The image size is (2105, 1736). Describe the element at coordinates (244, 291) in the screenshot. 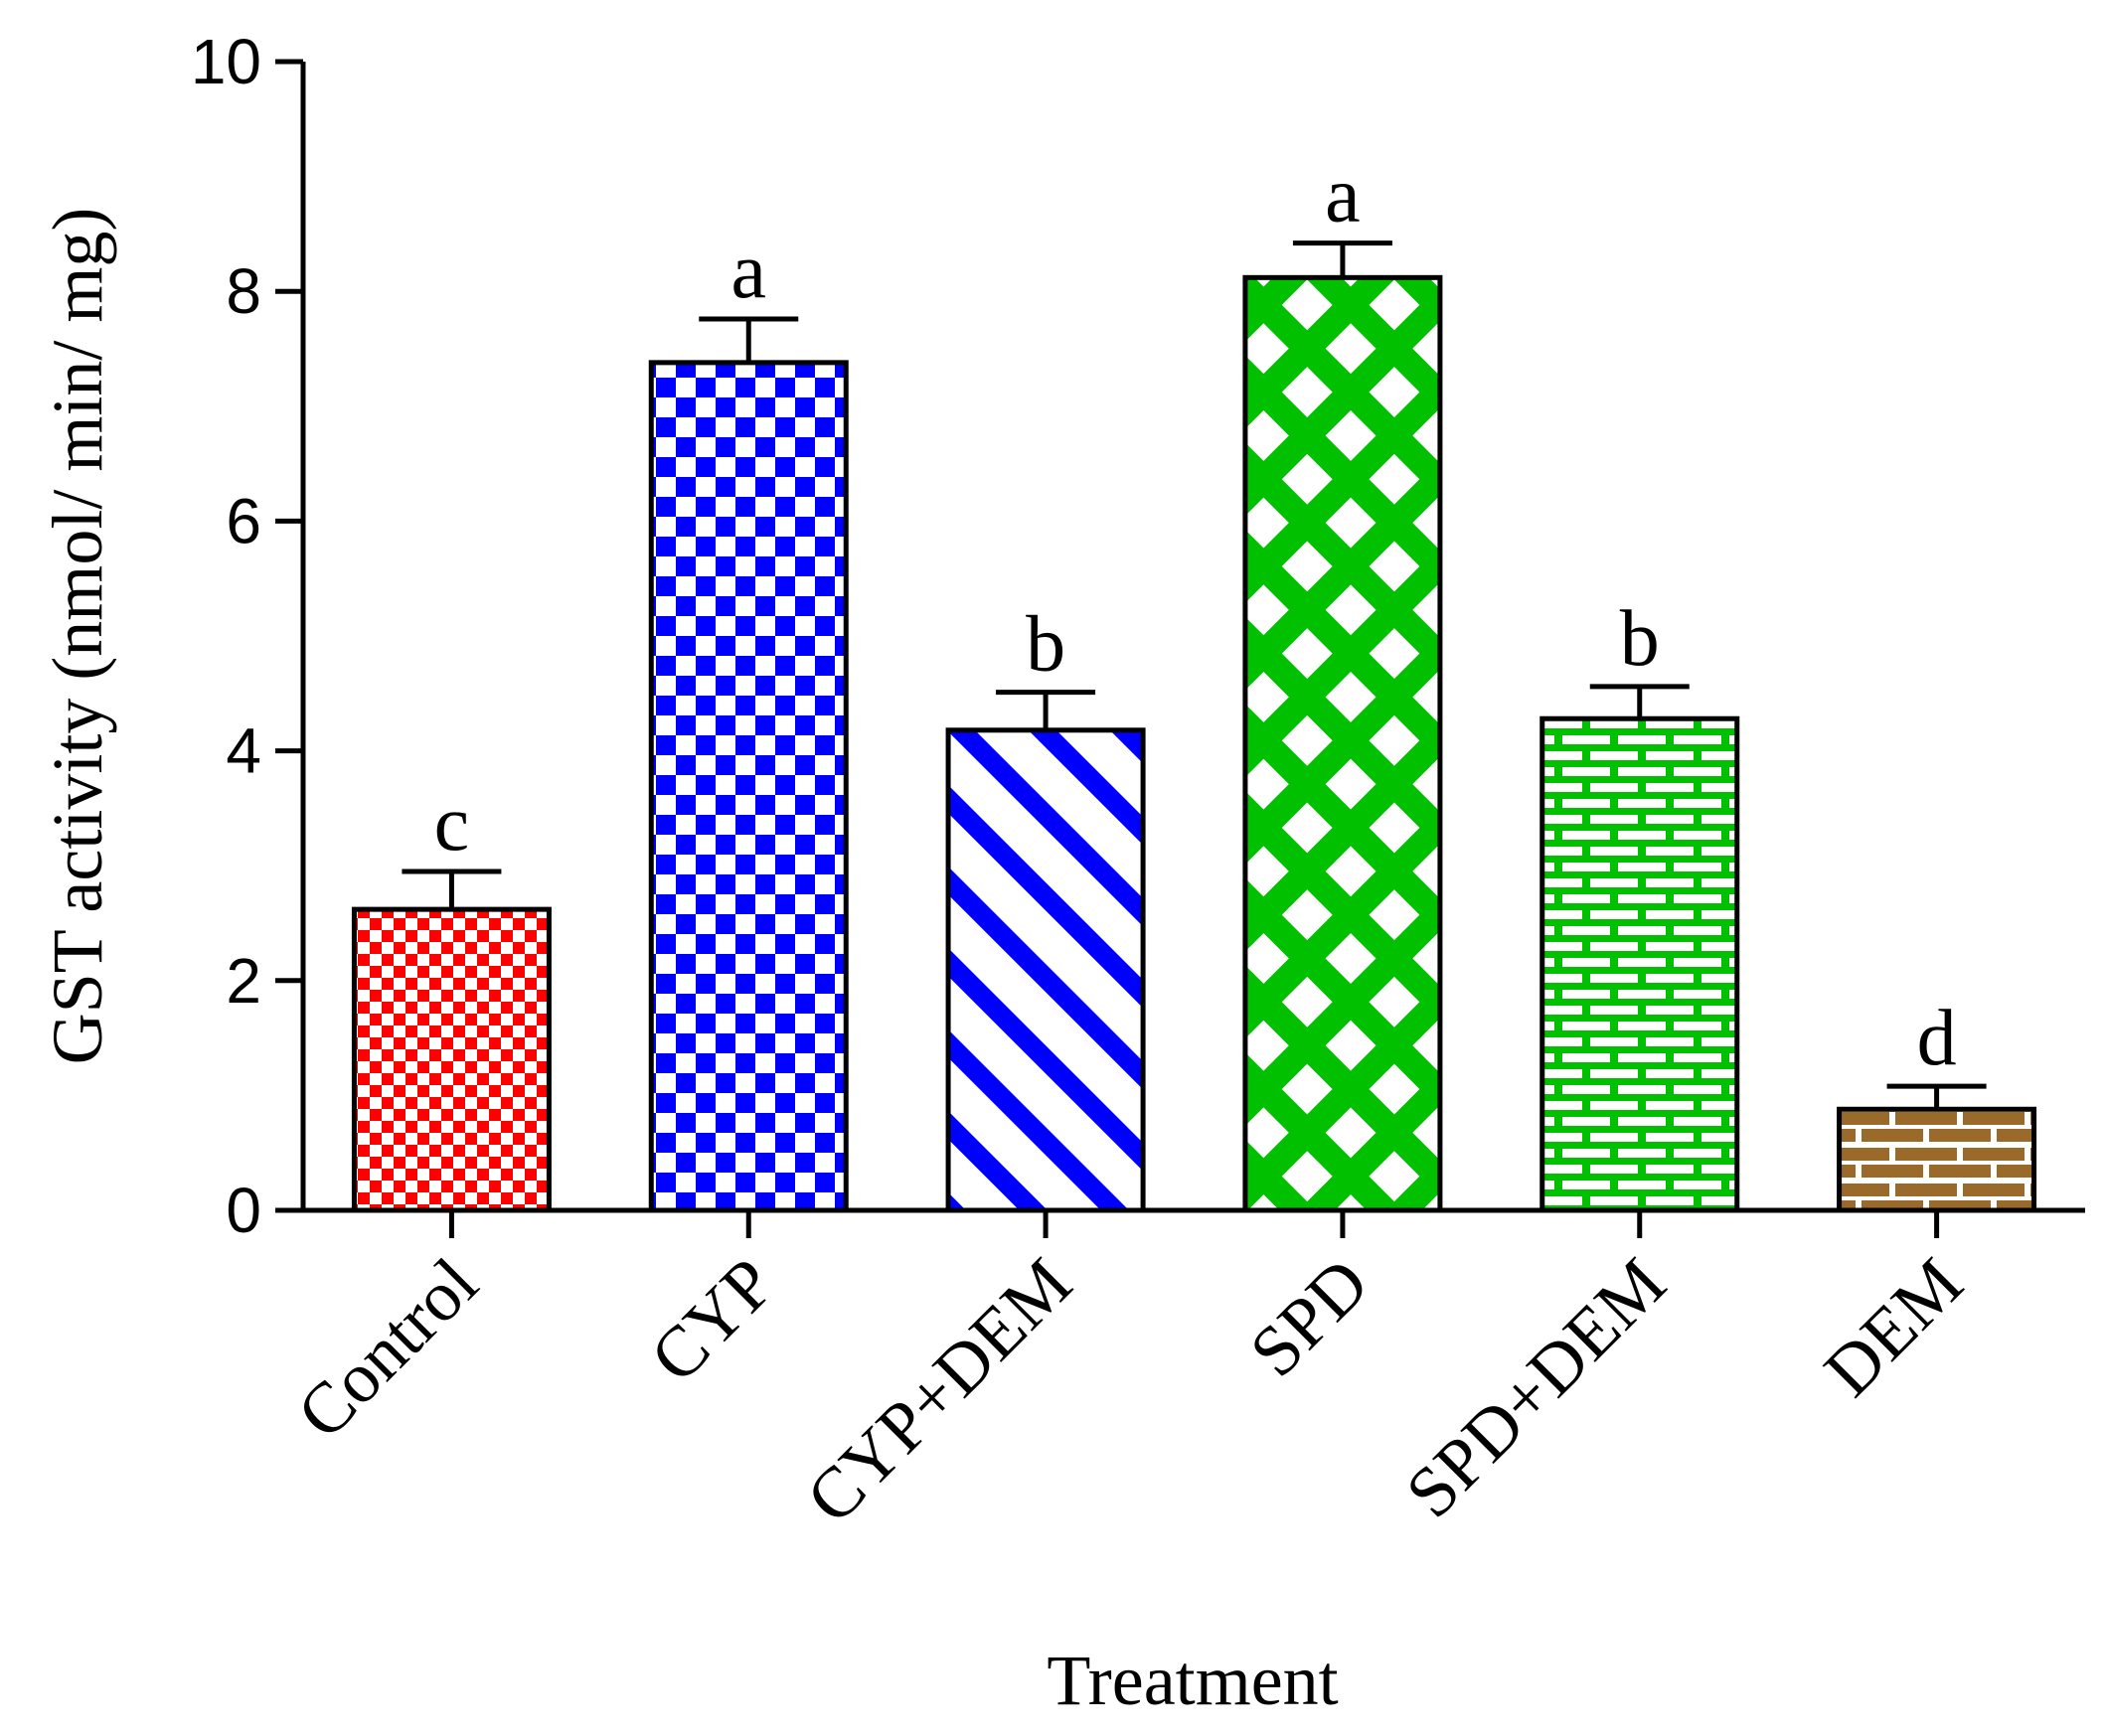

I see `y-tick-label: 8` at that location.